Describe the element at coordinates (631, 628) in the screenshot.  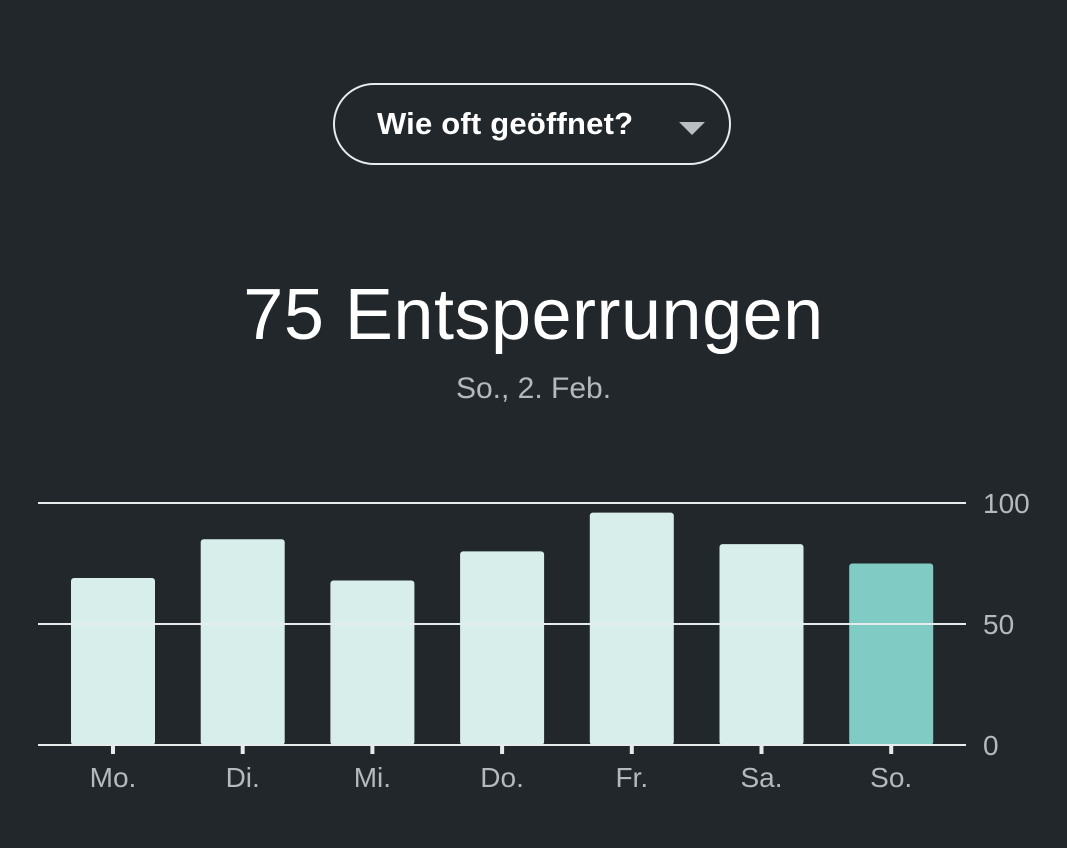
I see `bar-fr` at that location.